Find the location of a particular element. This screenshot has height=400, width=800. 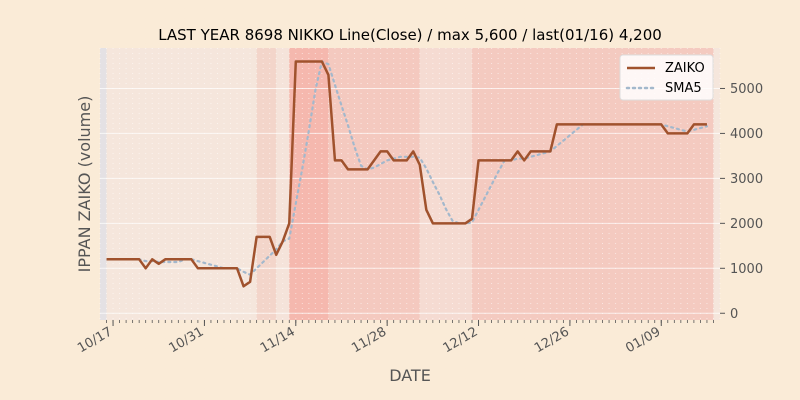

legend-zaiko-label: ZAIKO is located at coordinates (685, 68).